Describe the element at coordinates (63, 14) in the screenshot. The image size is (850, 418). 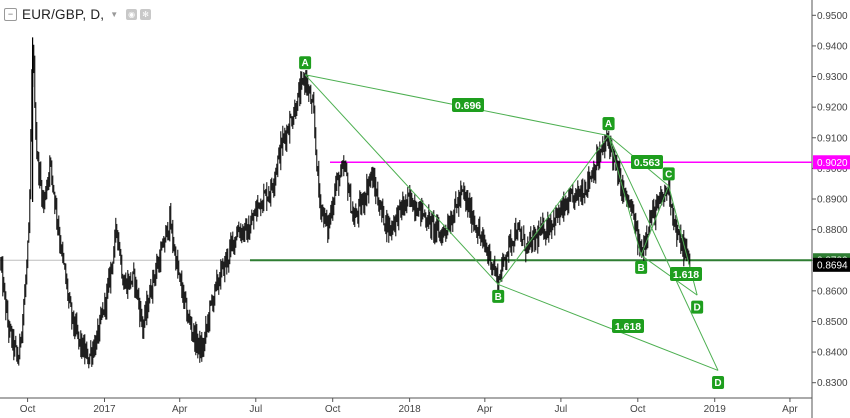
I see `symbol-title: EUR/GBP, D,` at that location.